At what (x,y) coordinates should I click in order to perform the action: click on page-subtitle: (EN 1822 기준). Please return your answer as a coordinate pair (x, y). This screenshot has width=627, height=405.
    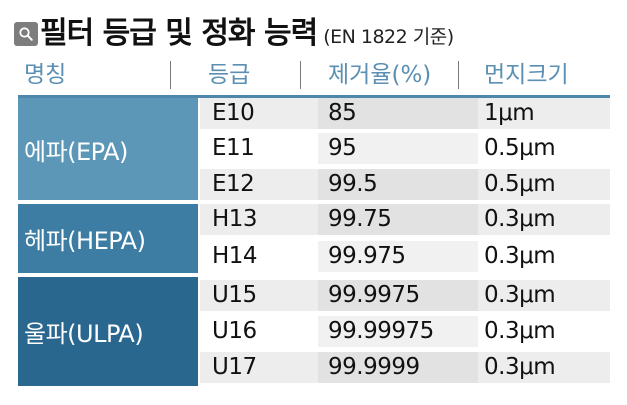
    Looking at the image, I should click on (388, 37).